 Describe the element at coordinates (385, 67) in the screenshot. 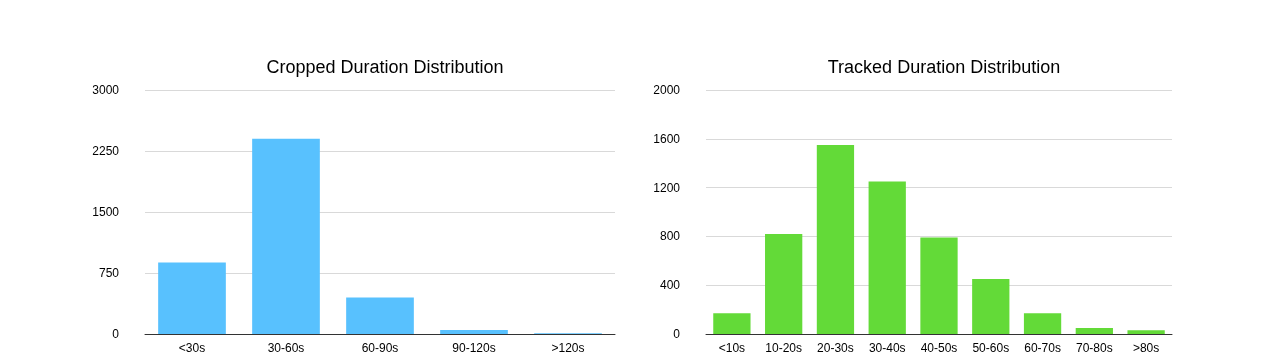

I see `chart-title: Cropped Duration Distribution` at that location.